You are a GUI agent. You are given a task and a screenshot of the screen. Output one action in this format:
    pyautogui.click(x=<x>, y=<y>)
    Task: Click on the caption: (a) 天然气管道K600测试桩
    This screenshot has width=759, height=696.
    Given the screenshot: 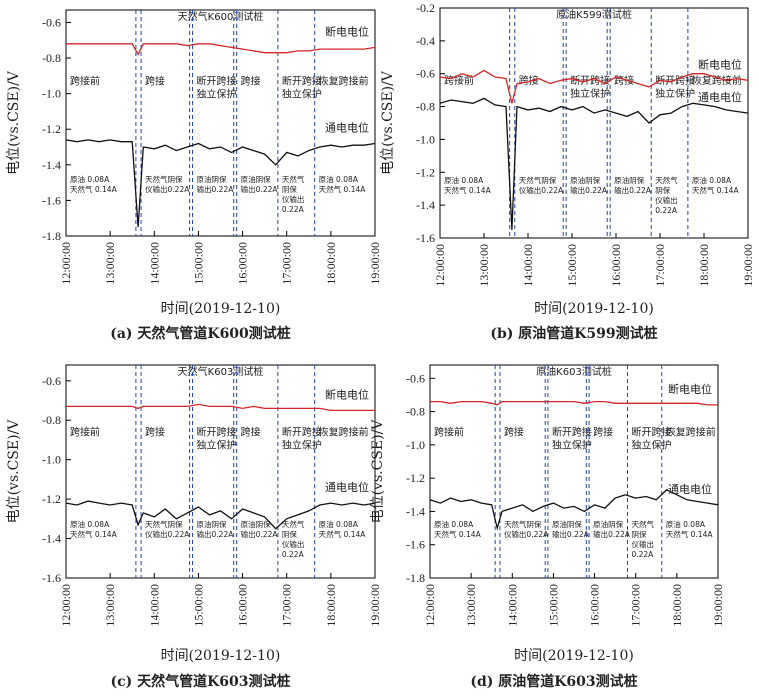 What is the action you would take?
    pyautogui.click(x=200, y=333)
    